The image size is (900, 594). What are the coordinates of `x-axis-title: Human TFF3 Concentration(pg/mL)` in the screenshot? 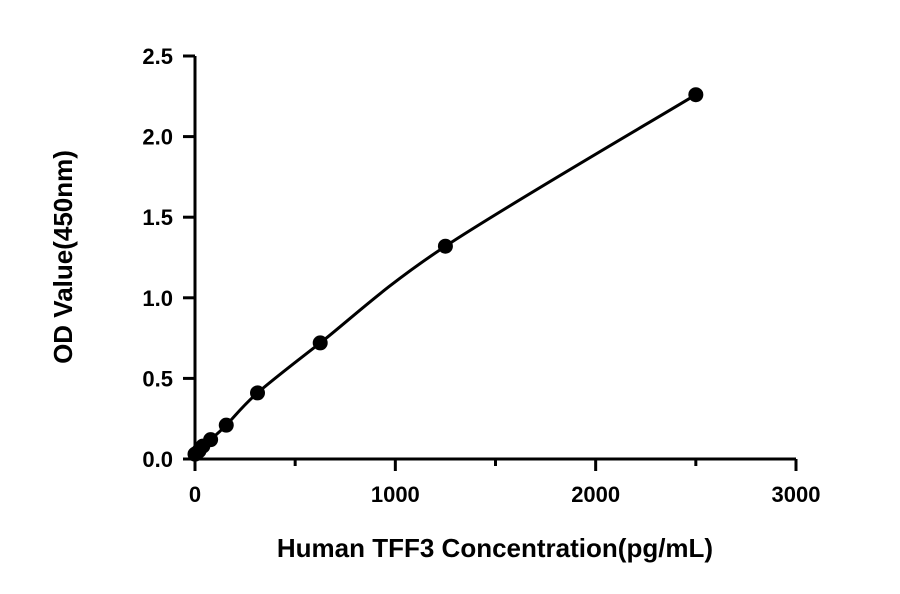 It's located at (495, 548).